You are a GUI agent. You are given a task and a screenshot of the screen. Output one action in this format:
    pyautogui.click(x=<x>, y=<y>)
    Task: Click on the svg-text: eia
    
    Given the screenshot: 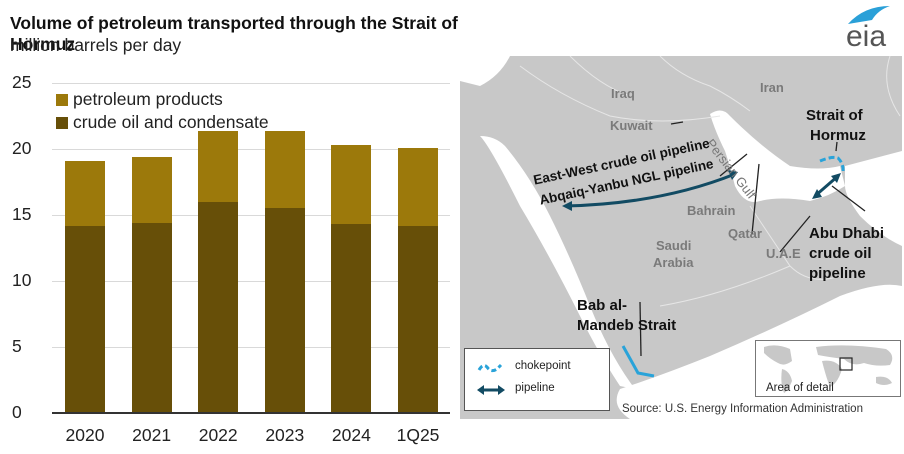 What is the action you would take?
    pyautogui.click(x=866, y=35)
    